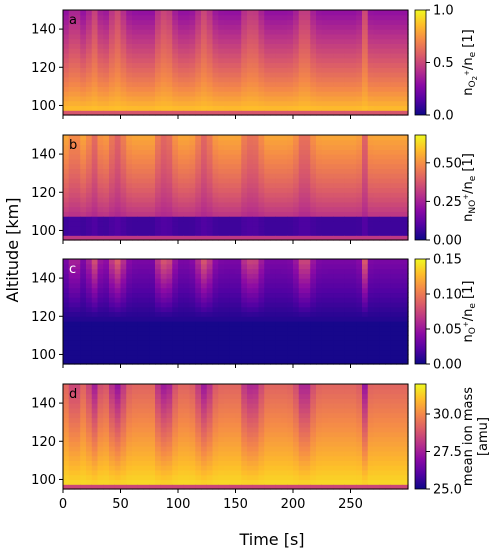 The image size is (500, 555). What do you see at coordinates (447, 163) in the screenshot?
I see `colorbar-tick-label: 0.50` at bounding box center [447, 163].